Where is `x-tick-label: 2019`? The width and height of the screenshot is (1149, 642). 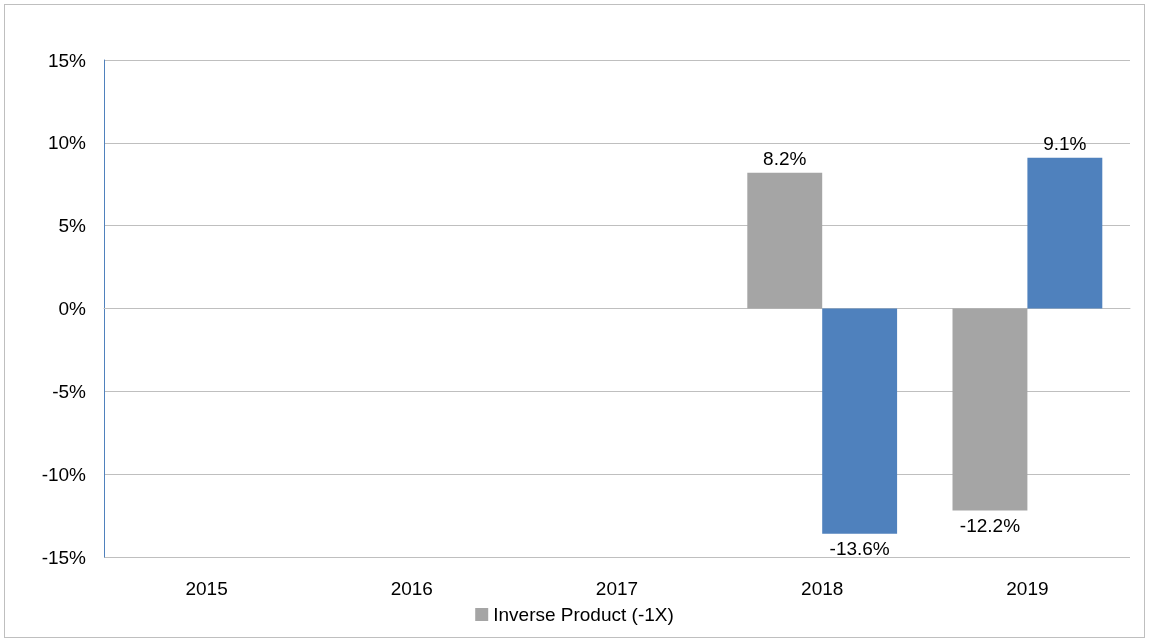 x-tick-label: 2019 is located at coordinates (1027, 588).